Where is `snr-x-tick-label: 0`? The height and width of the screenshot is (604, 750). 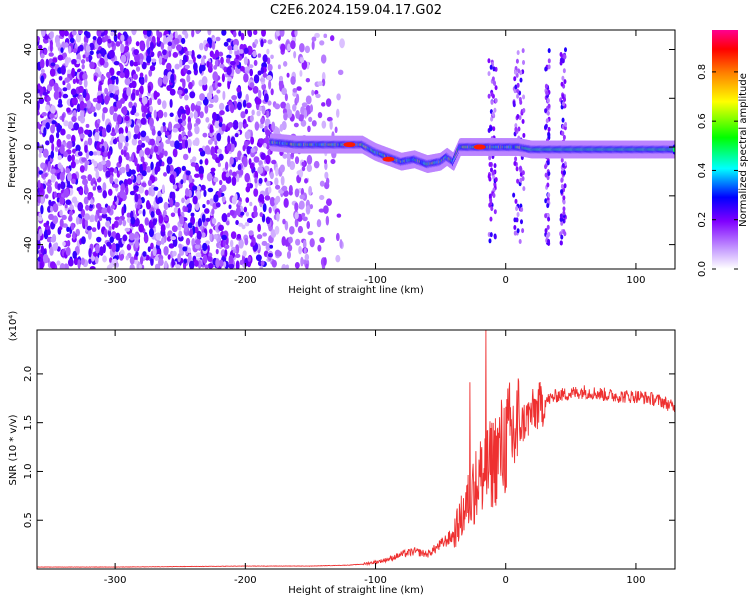 snr-x-tick-label: 0 is located at coordinates (506, 580).